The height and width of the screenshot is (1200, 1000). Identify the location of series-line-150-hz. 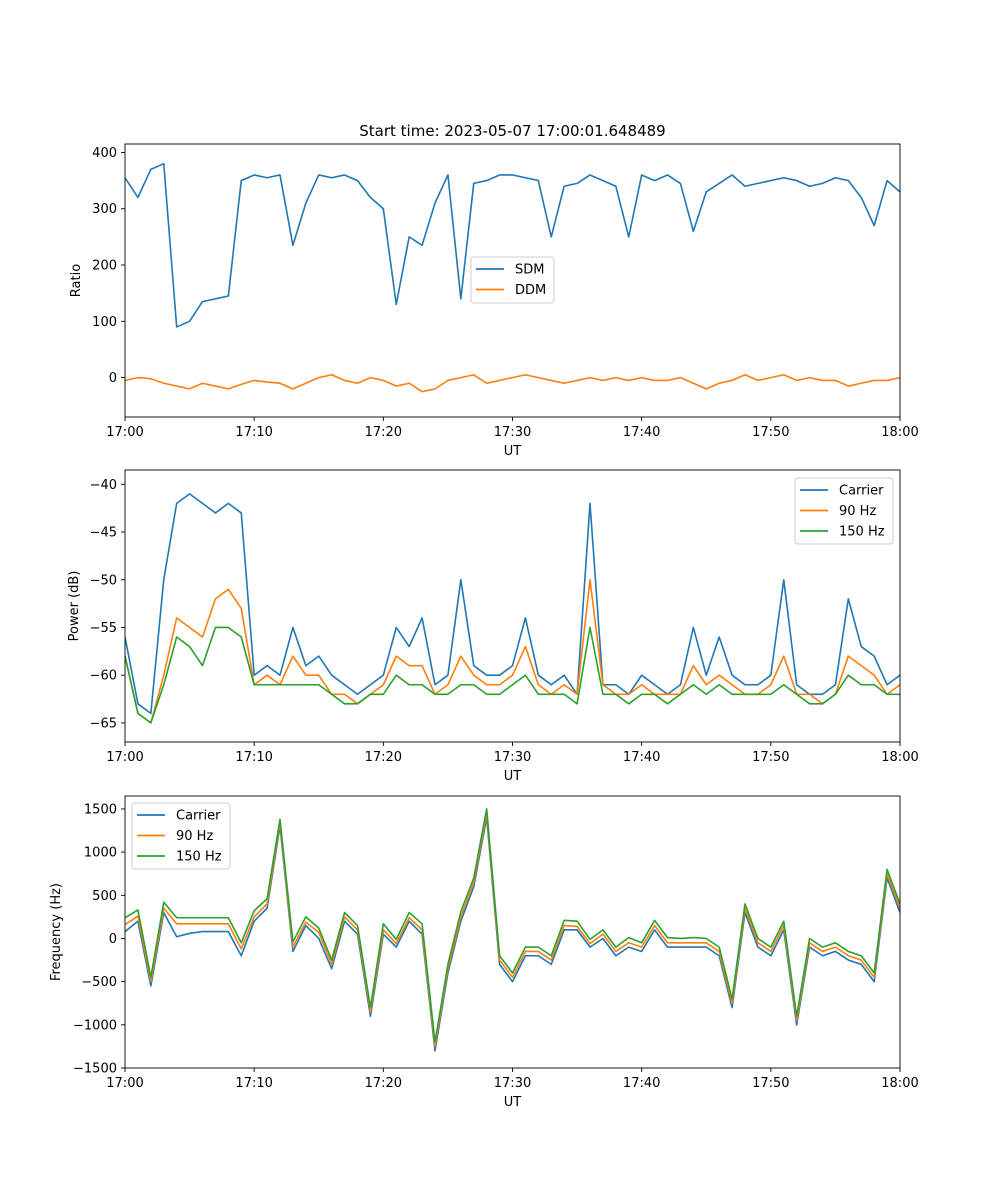
(512, 675).